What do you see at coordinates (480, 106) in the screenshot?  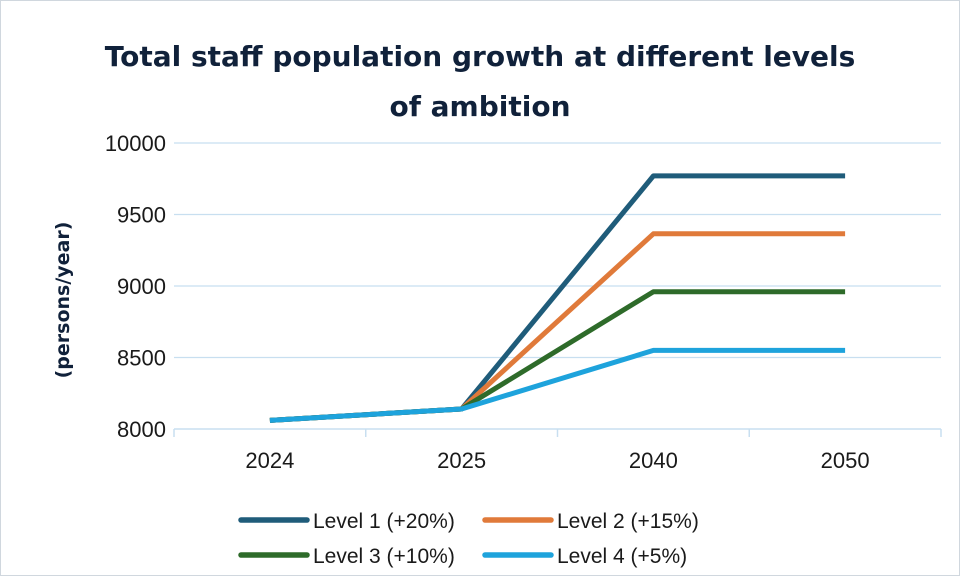 I see `chart-title-line-2: of ambition` at bounding box center [480, 106].